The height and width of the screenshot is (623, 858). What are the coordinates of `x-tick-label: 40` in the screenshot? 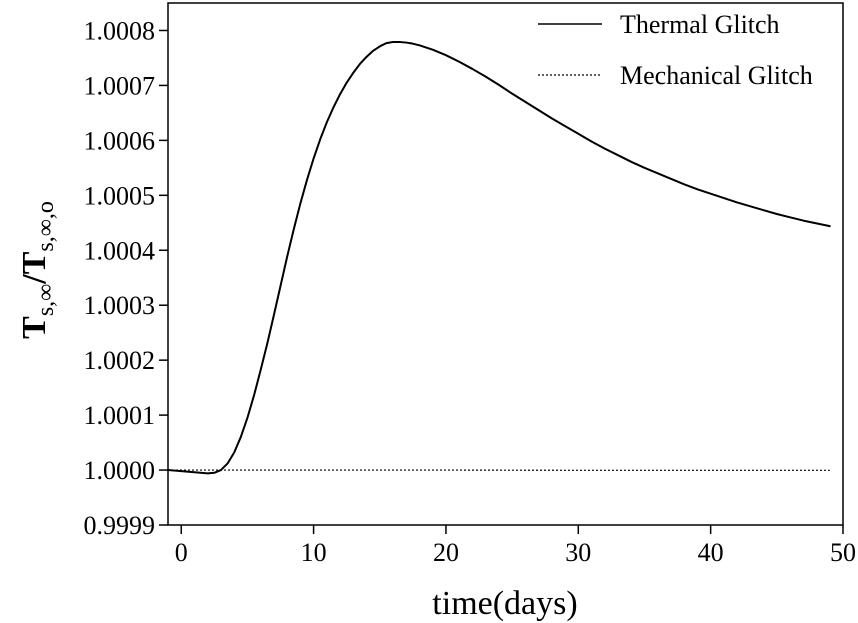 It's located at (711, 552).